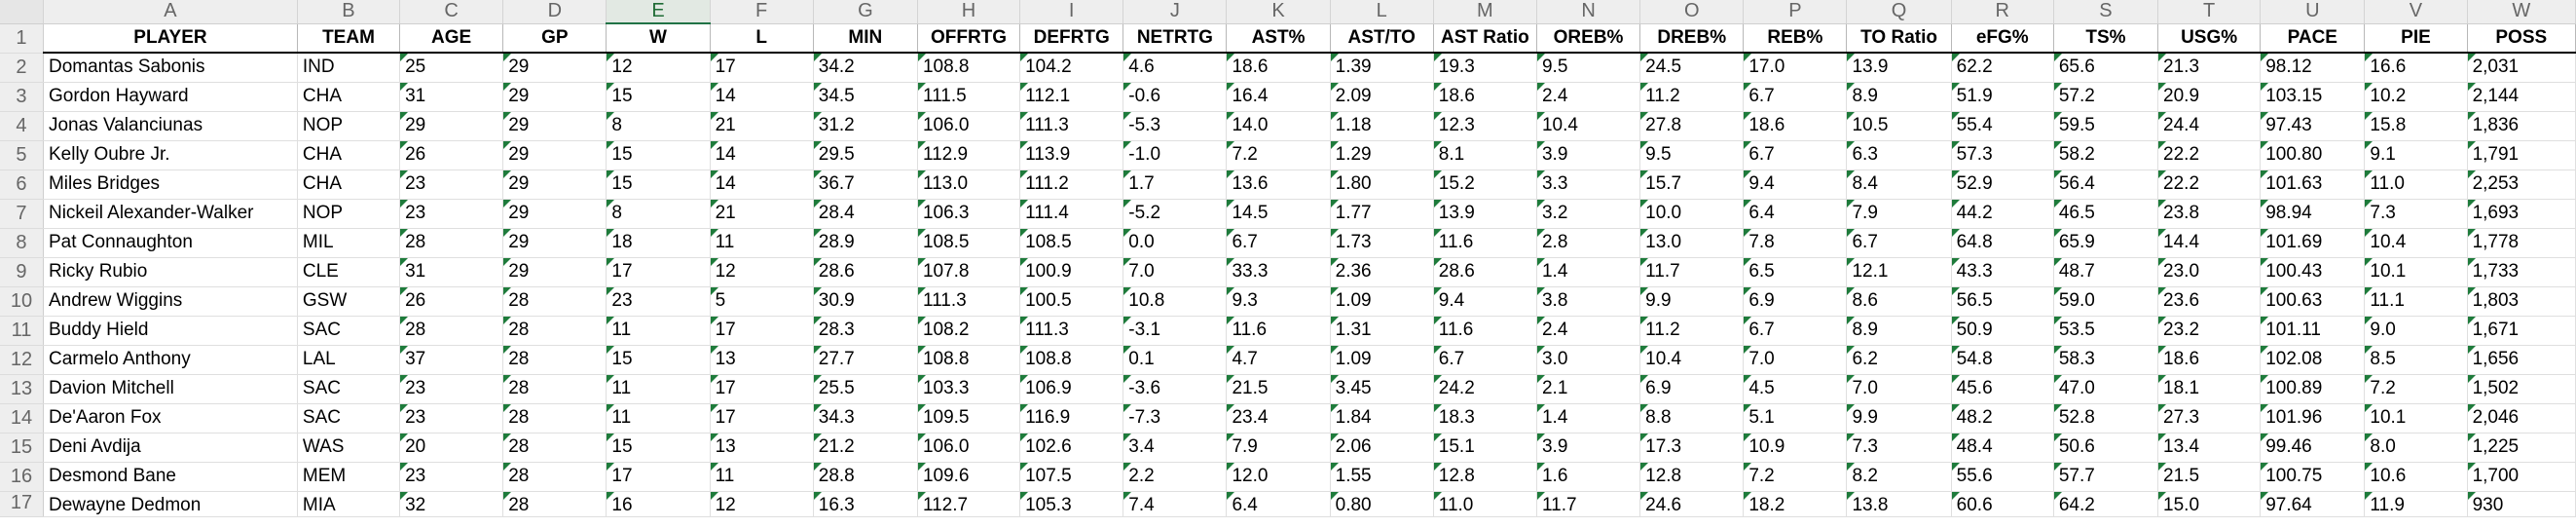 The height and width of the screenshot is (528, 2576). What do you see at coordinates (2313, 243) in the screenshot?
I see `stat-cell: 101.69` at bounding box center [2313, 243].